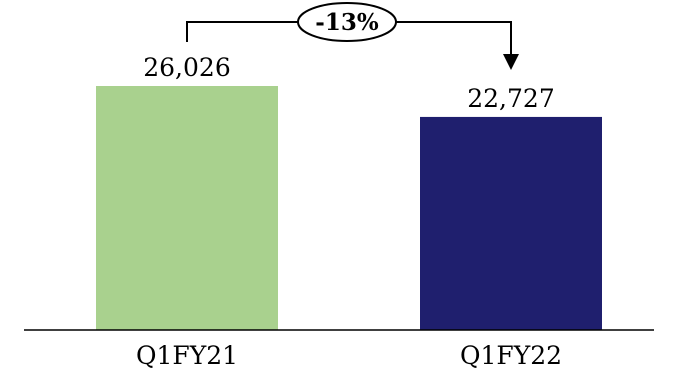  I want to click on change-annotation: -13%, so click(352, 36).